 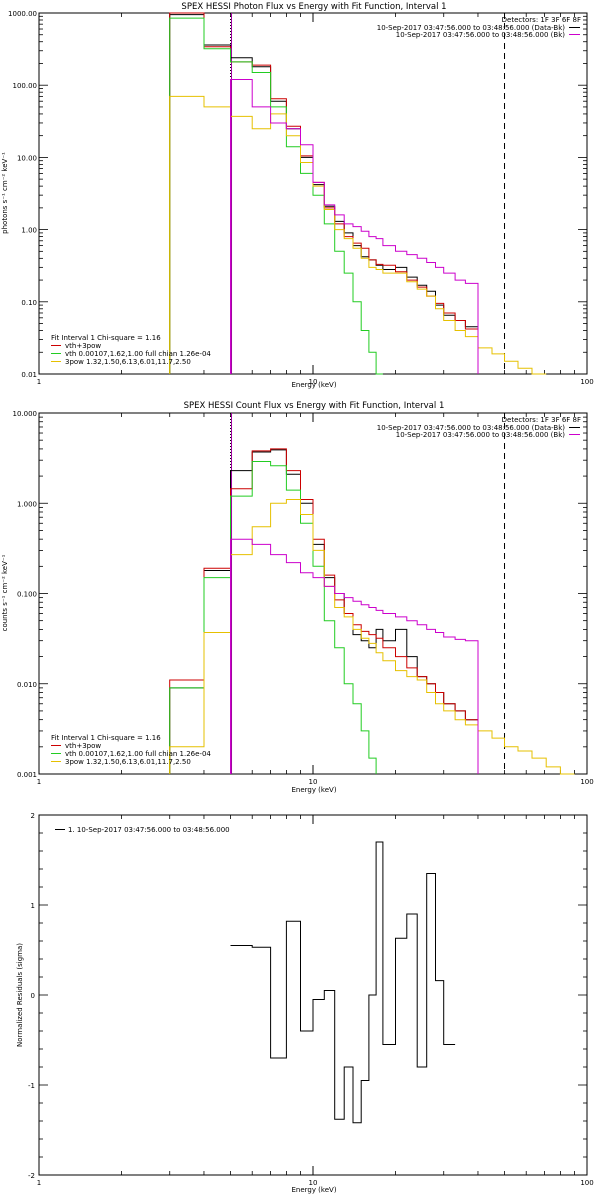 I want to click on y-tick-label: 0.10, so click(x=29, y=303).